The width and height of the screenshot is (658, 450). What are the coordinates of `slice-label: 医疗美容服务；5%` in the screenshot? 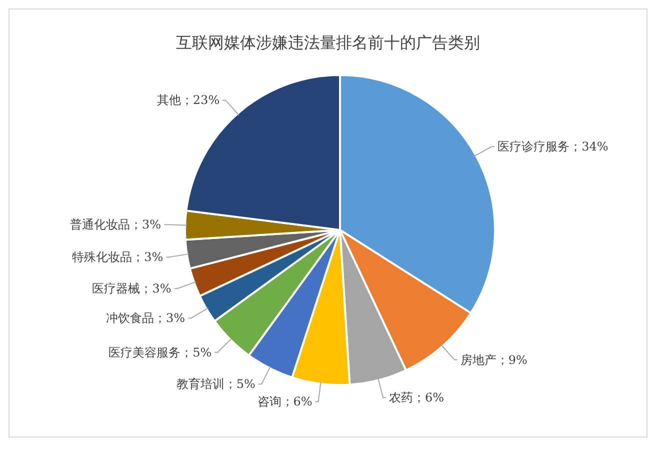 It's located at (160, 352).